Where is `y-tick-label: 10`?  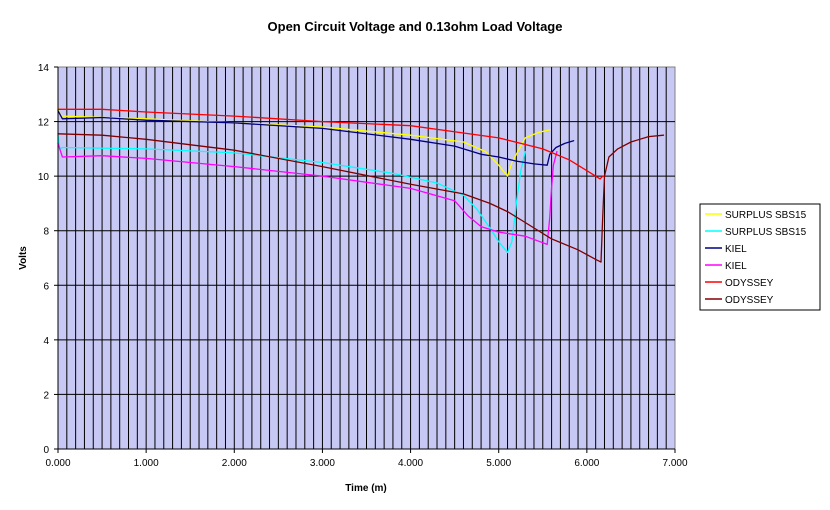 y-tick-label: 10 is located at coordinates (44, 177).